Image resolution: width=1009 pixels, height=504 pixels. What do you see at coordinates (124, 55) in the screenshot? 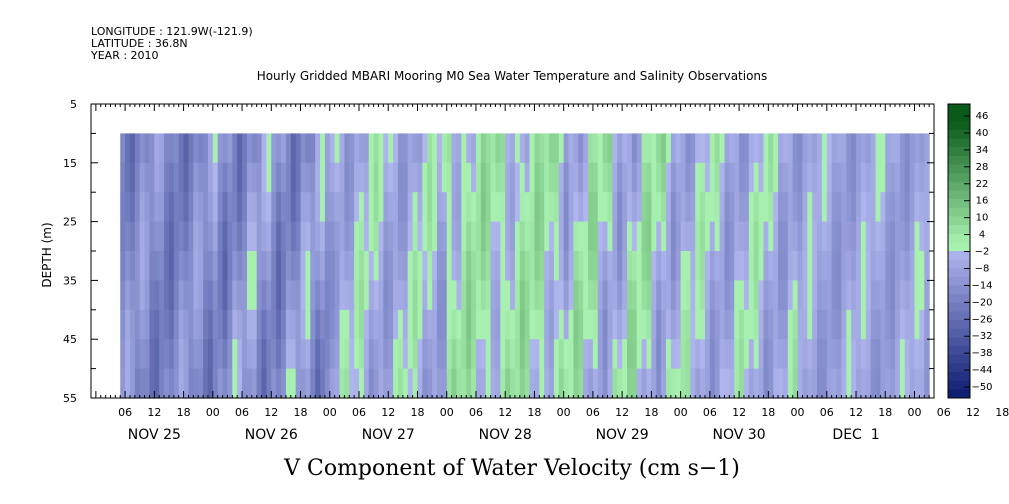
I see `year-label: YEAR : 2010` at bounding box center [124, 55].